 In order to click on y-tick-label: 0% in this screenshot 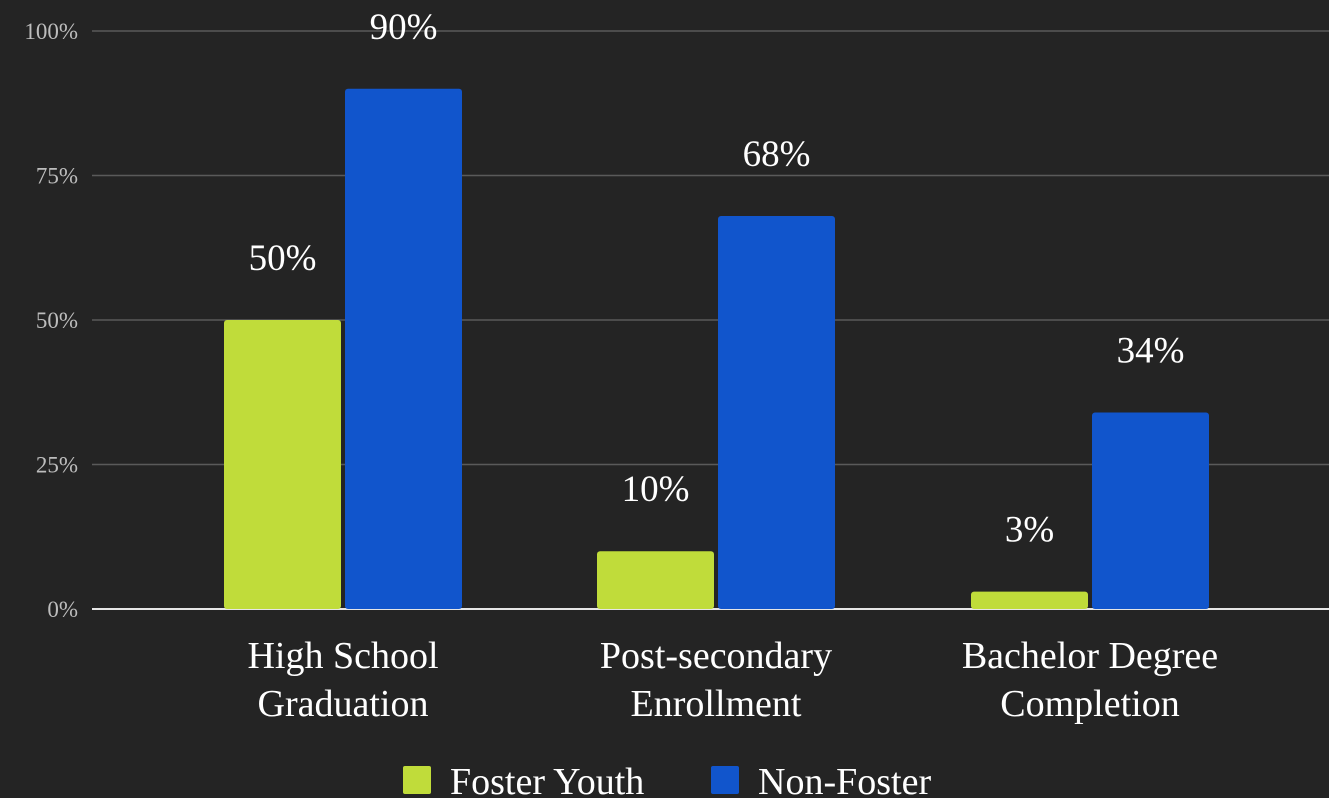, I will do `click(62, 609)`.